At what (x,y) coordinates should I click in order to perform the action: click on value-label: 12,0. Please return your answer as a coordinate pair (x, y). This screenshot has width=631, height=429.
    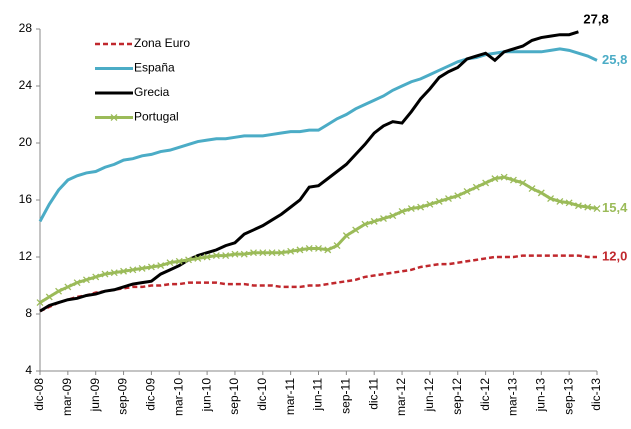
    Looking at the image, I should click on (614, 255).